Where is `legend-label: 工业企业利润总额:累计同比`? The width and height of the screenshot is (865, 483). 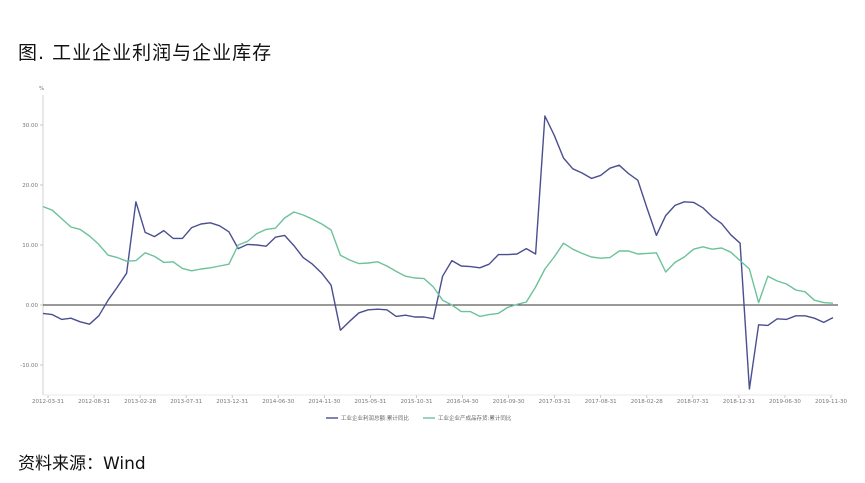
legend-label: 工业企业利润总额:累计同比 is located at coordinates (375, 418).